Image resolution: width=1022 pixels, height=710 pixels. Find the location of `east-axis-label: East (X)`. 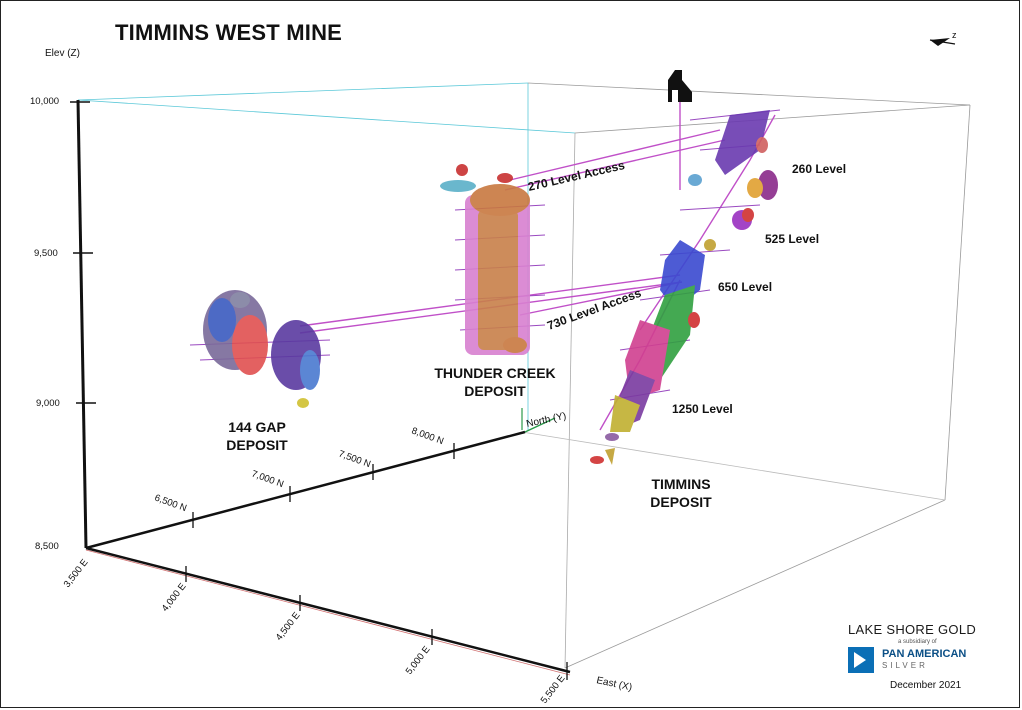

east-axis-label: East (X) is located at coordinates (614, 684).